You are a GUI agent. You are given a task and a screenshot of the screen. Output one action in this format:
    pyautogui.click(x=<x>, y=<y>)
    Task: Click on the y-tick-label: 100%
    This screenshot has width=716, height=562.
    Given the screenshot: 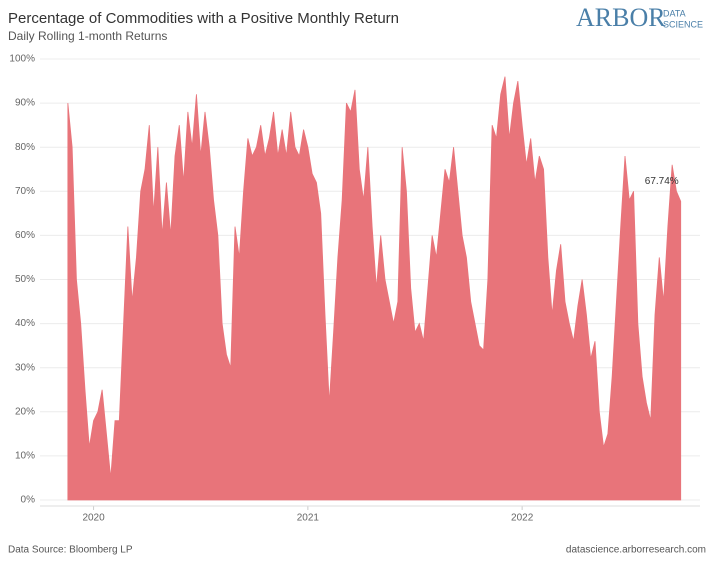 What is the action you would take?
    pyautogui.click(x=22, y=59)
    